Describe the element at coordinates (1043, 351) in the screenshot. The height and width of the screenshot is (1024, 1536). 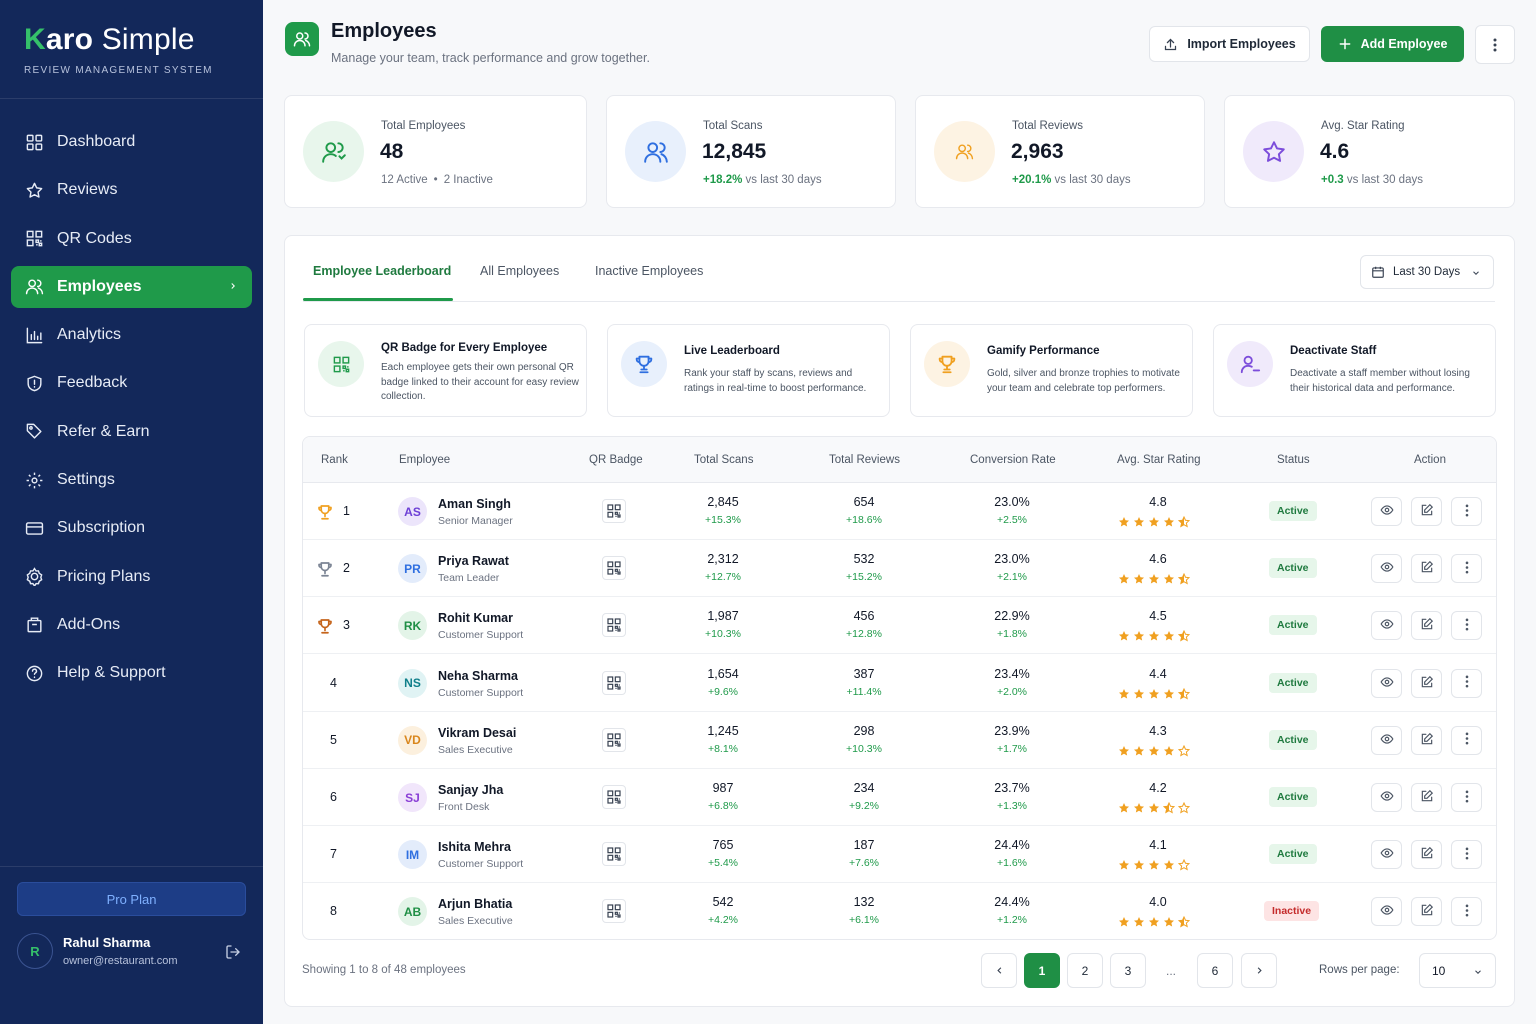
I see `feature-title: Gamify Performance` at that location.